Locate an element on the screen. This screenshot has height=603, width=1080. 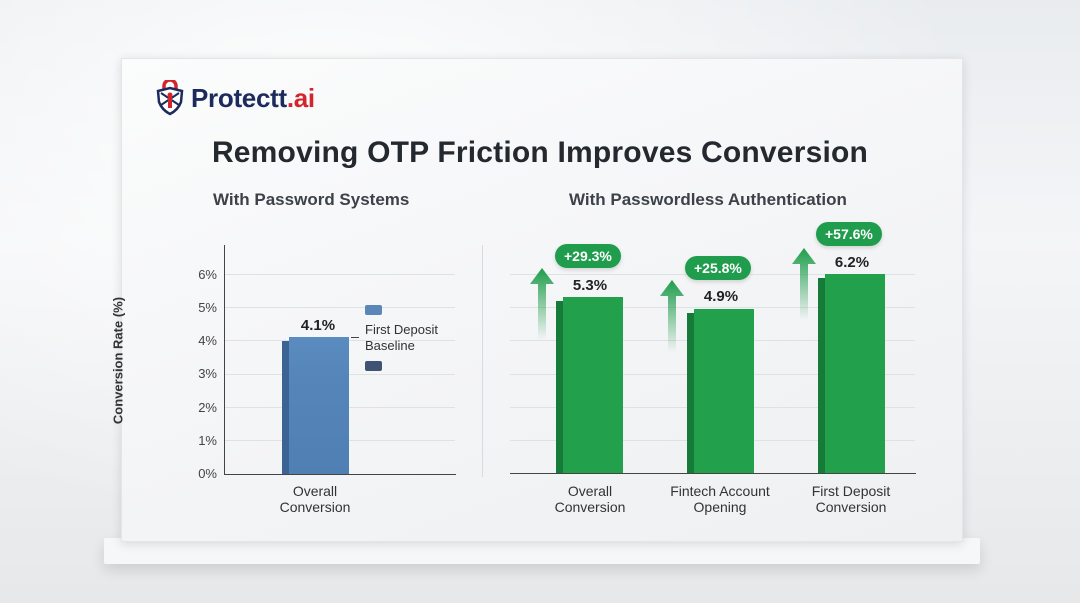
y-tick: 3% is located at coordinates (207, 373).